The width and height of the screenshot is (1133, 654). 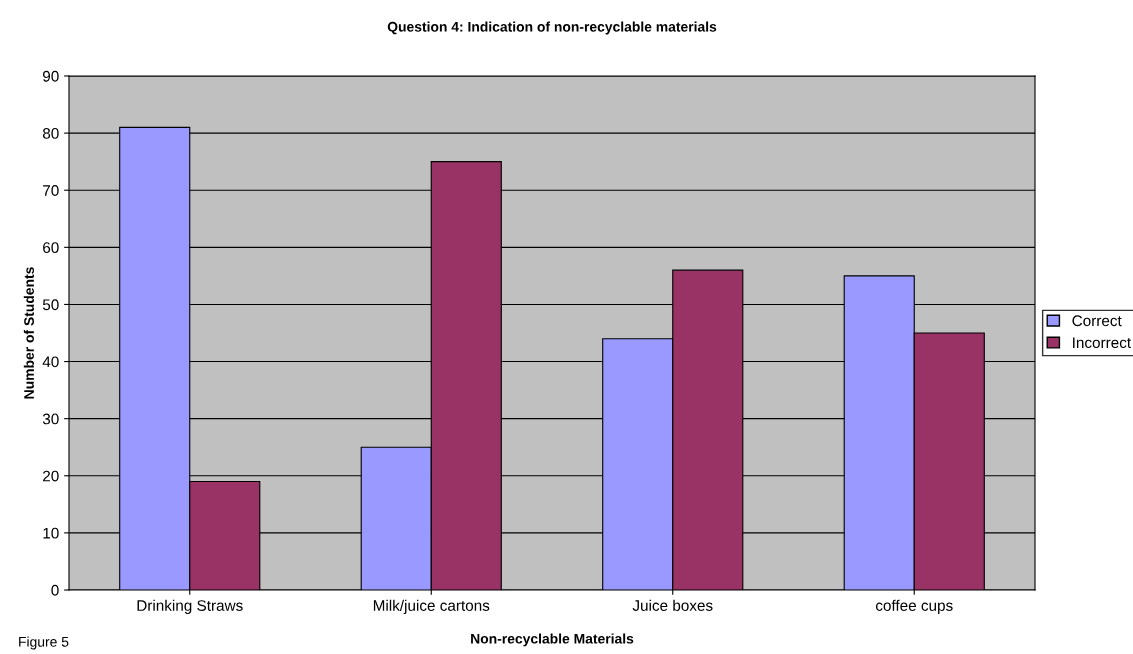 I want to click on chart-title: Question 4: Indication of non-recyclable materials, so click(x=552, y=28).